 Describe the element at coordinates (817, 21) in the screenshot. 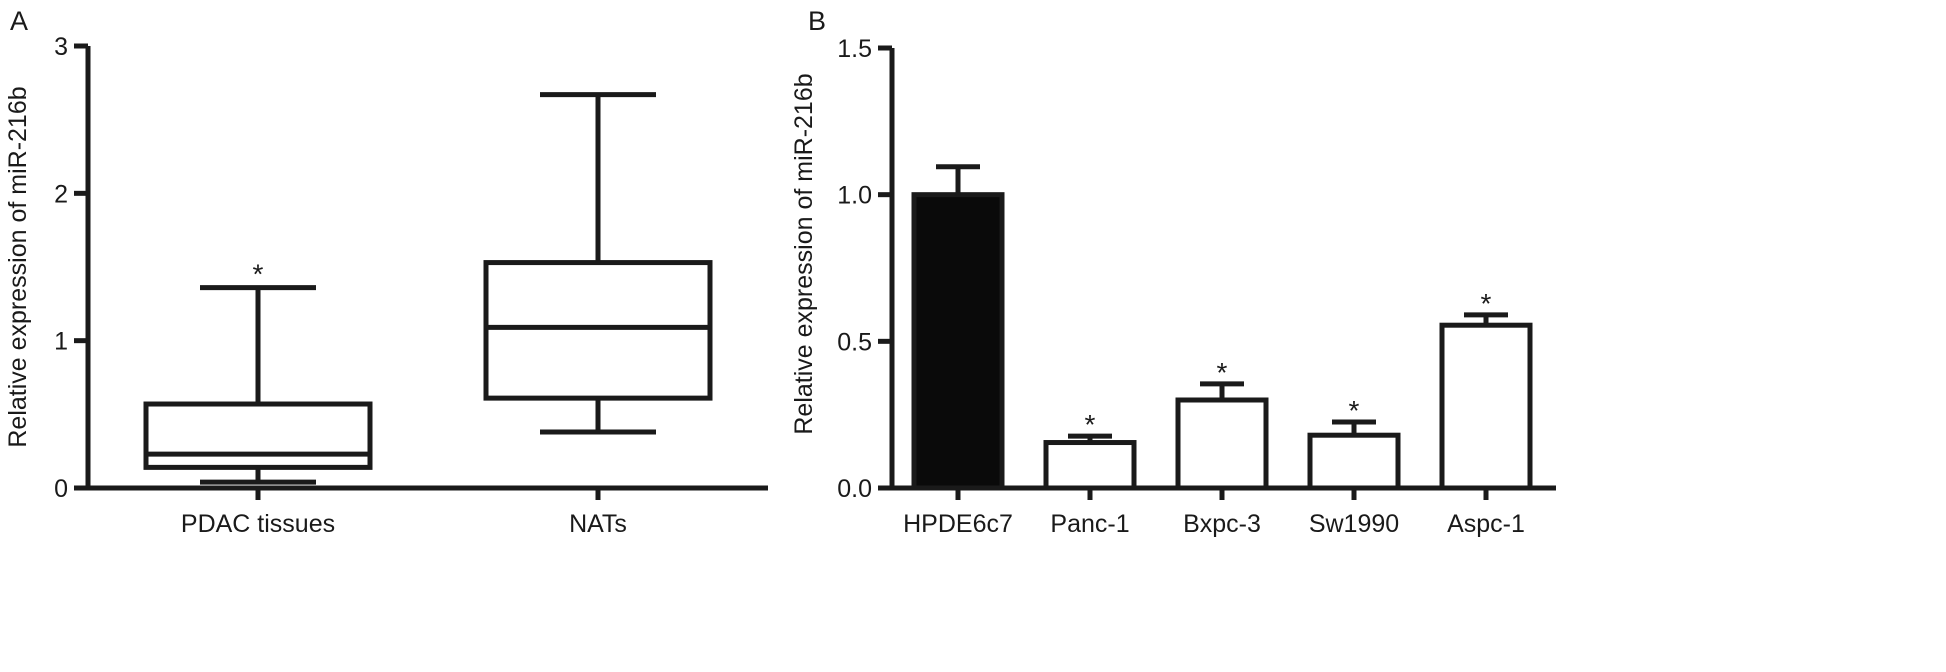

I see `panel-label-b: B` at that location.